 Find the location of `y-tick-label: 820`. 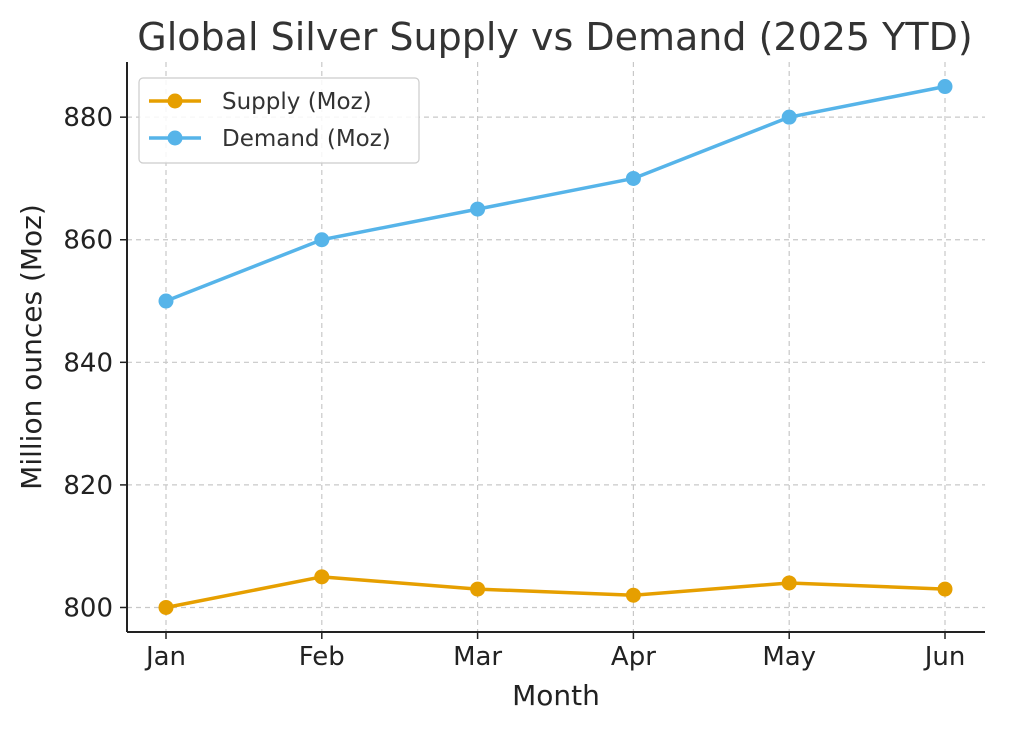

y-tick-label: 820 is located at coordinates (88, 486).